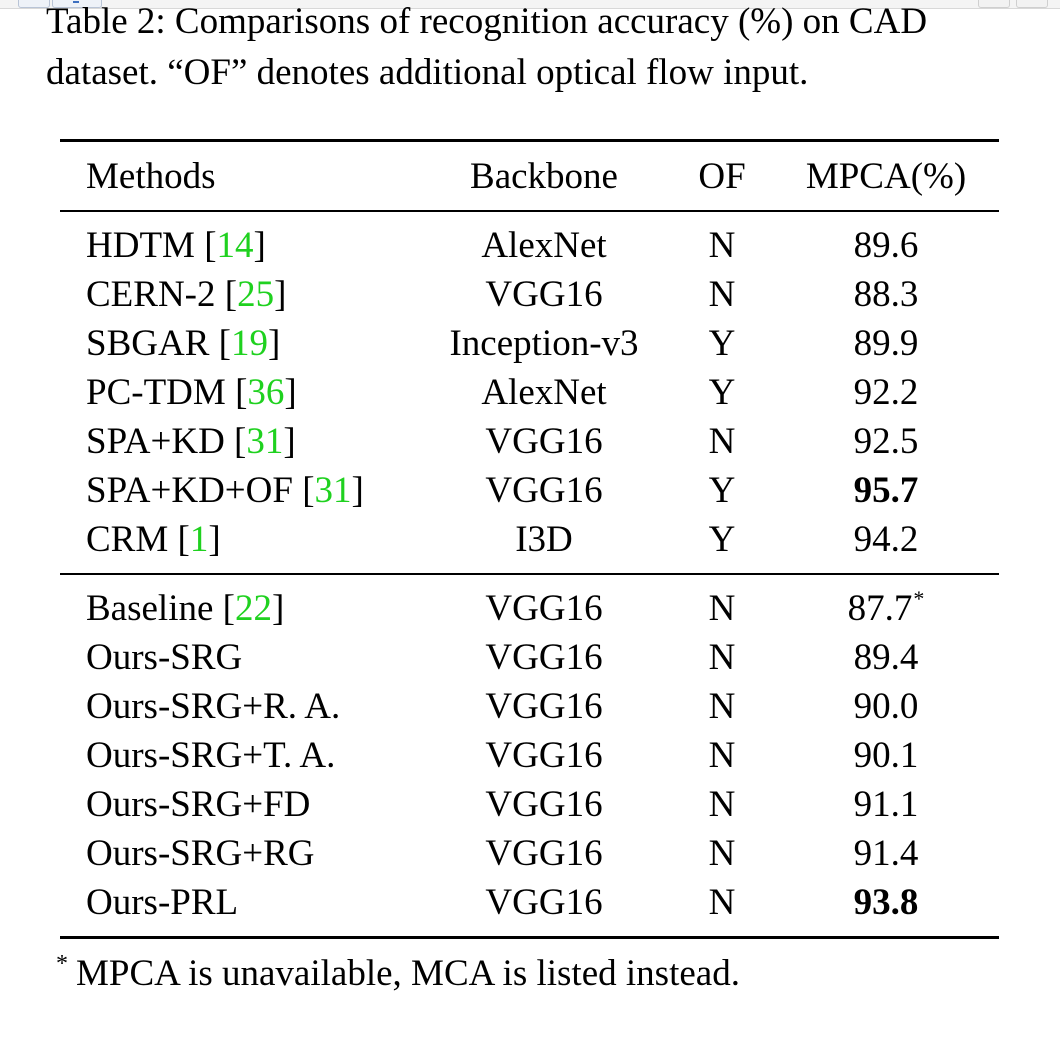 Image resolution: width=1060 pixels, height=1046 pixels. What do you see at coordinates (62, 964) in the screenshot?
I see `footnote-mark: *` at bounding box center [62, 964].